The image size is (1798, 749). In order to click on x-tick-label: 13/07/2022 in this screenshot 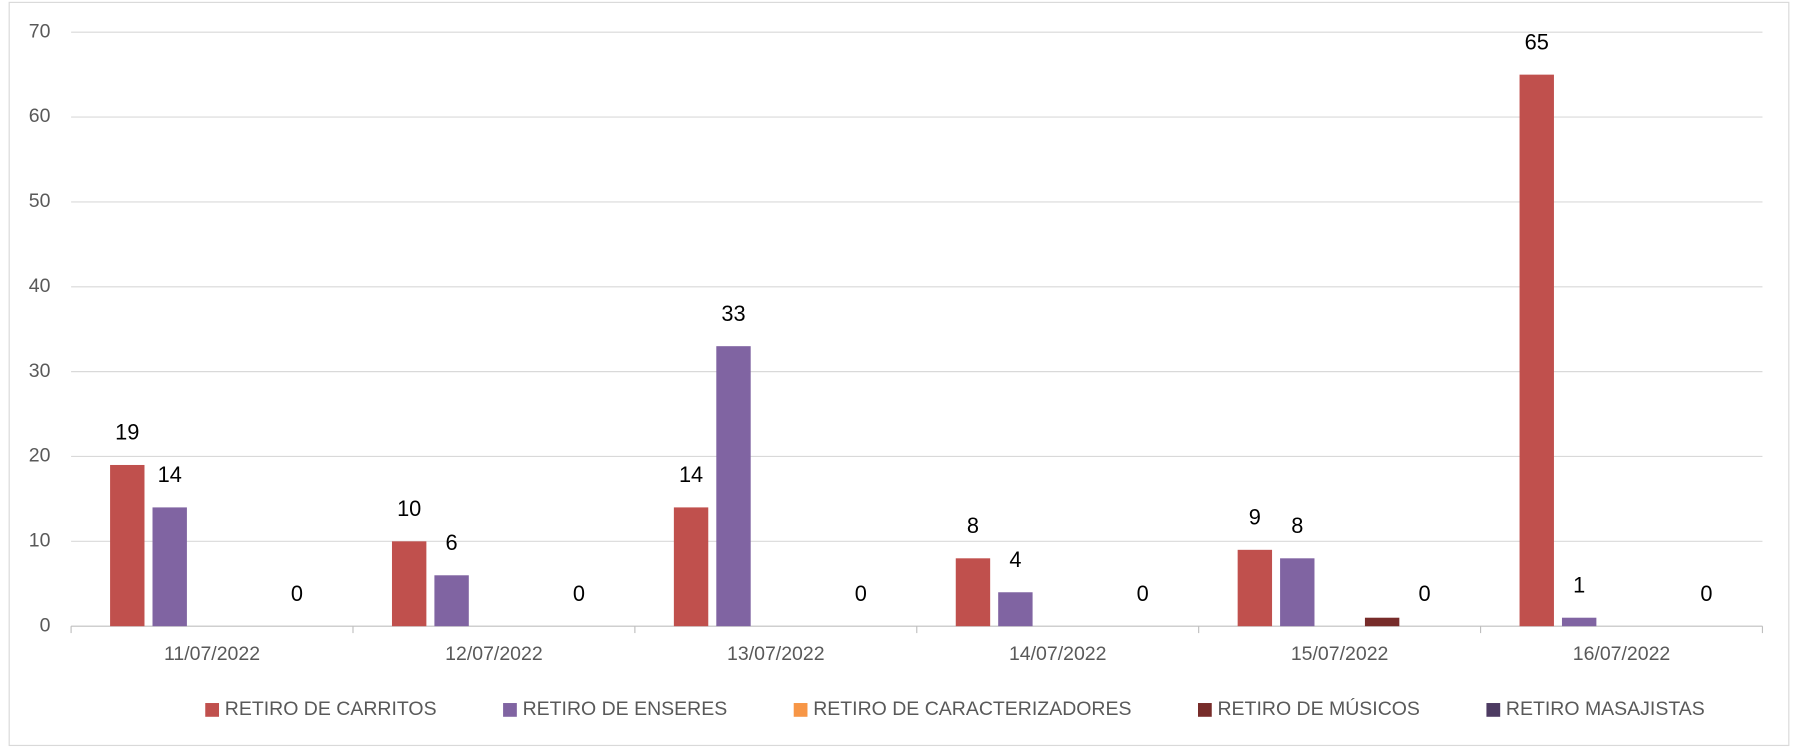, I will do `click(776, 654)`.